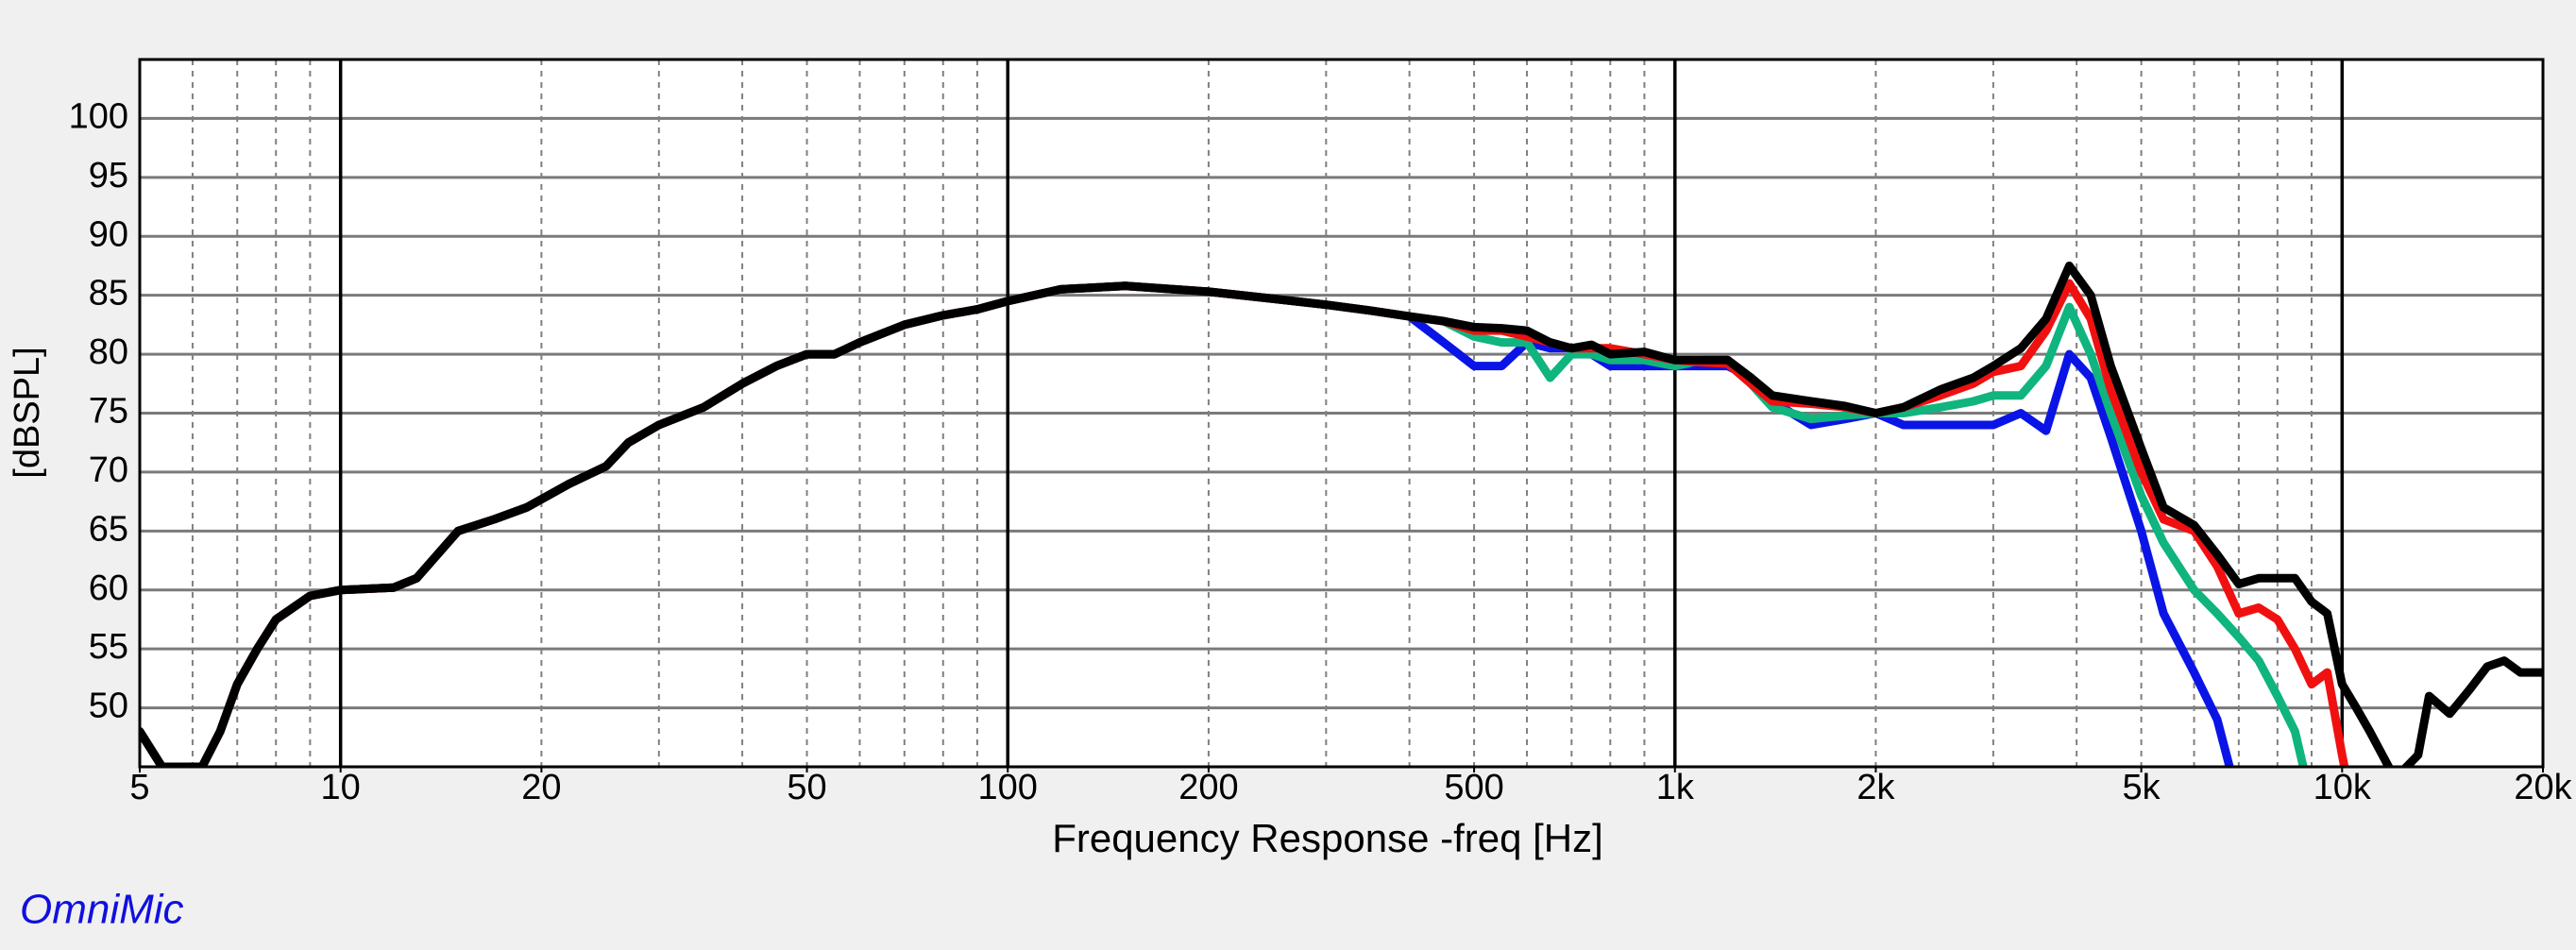 Image resolution: width=2576 pixels, height=950 pixels. What do you see at coordinates (2342, 787) in the screenshot?
I see `x-tick-label: 10k` at bounding box center [2342, 787].